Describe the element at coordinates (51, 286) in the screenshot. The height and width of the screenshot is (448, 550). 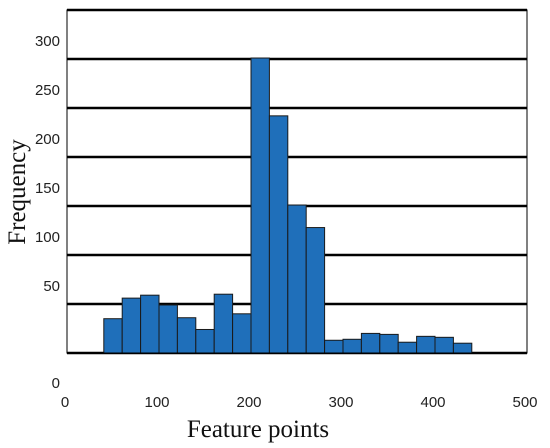
I see `y-tick-label-50: 50` at that location.